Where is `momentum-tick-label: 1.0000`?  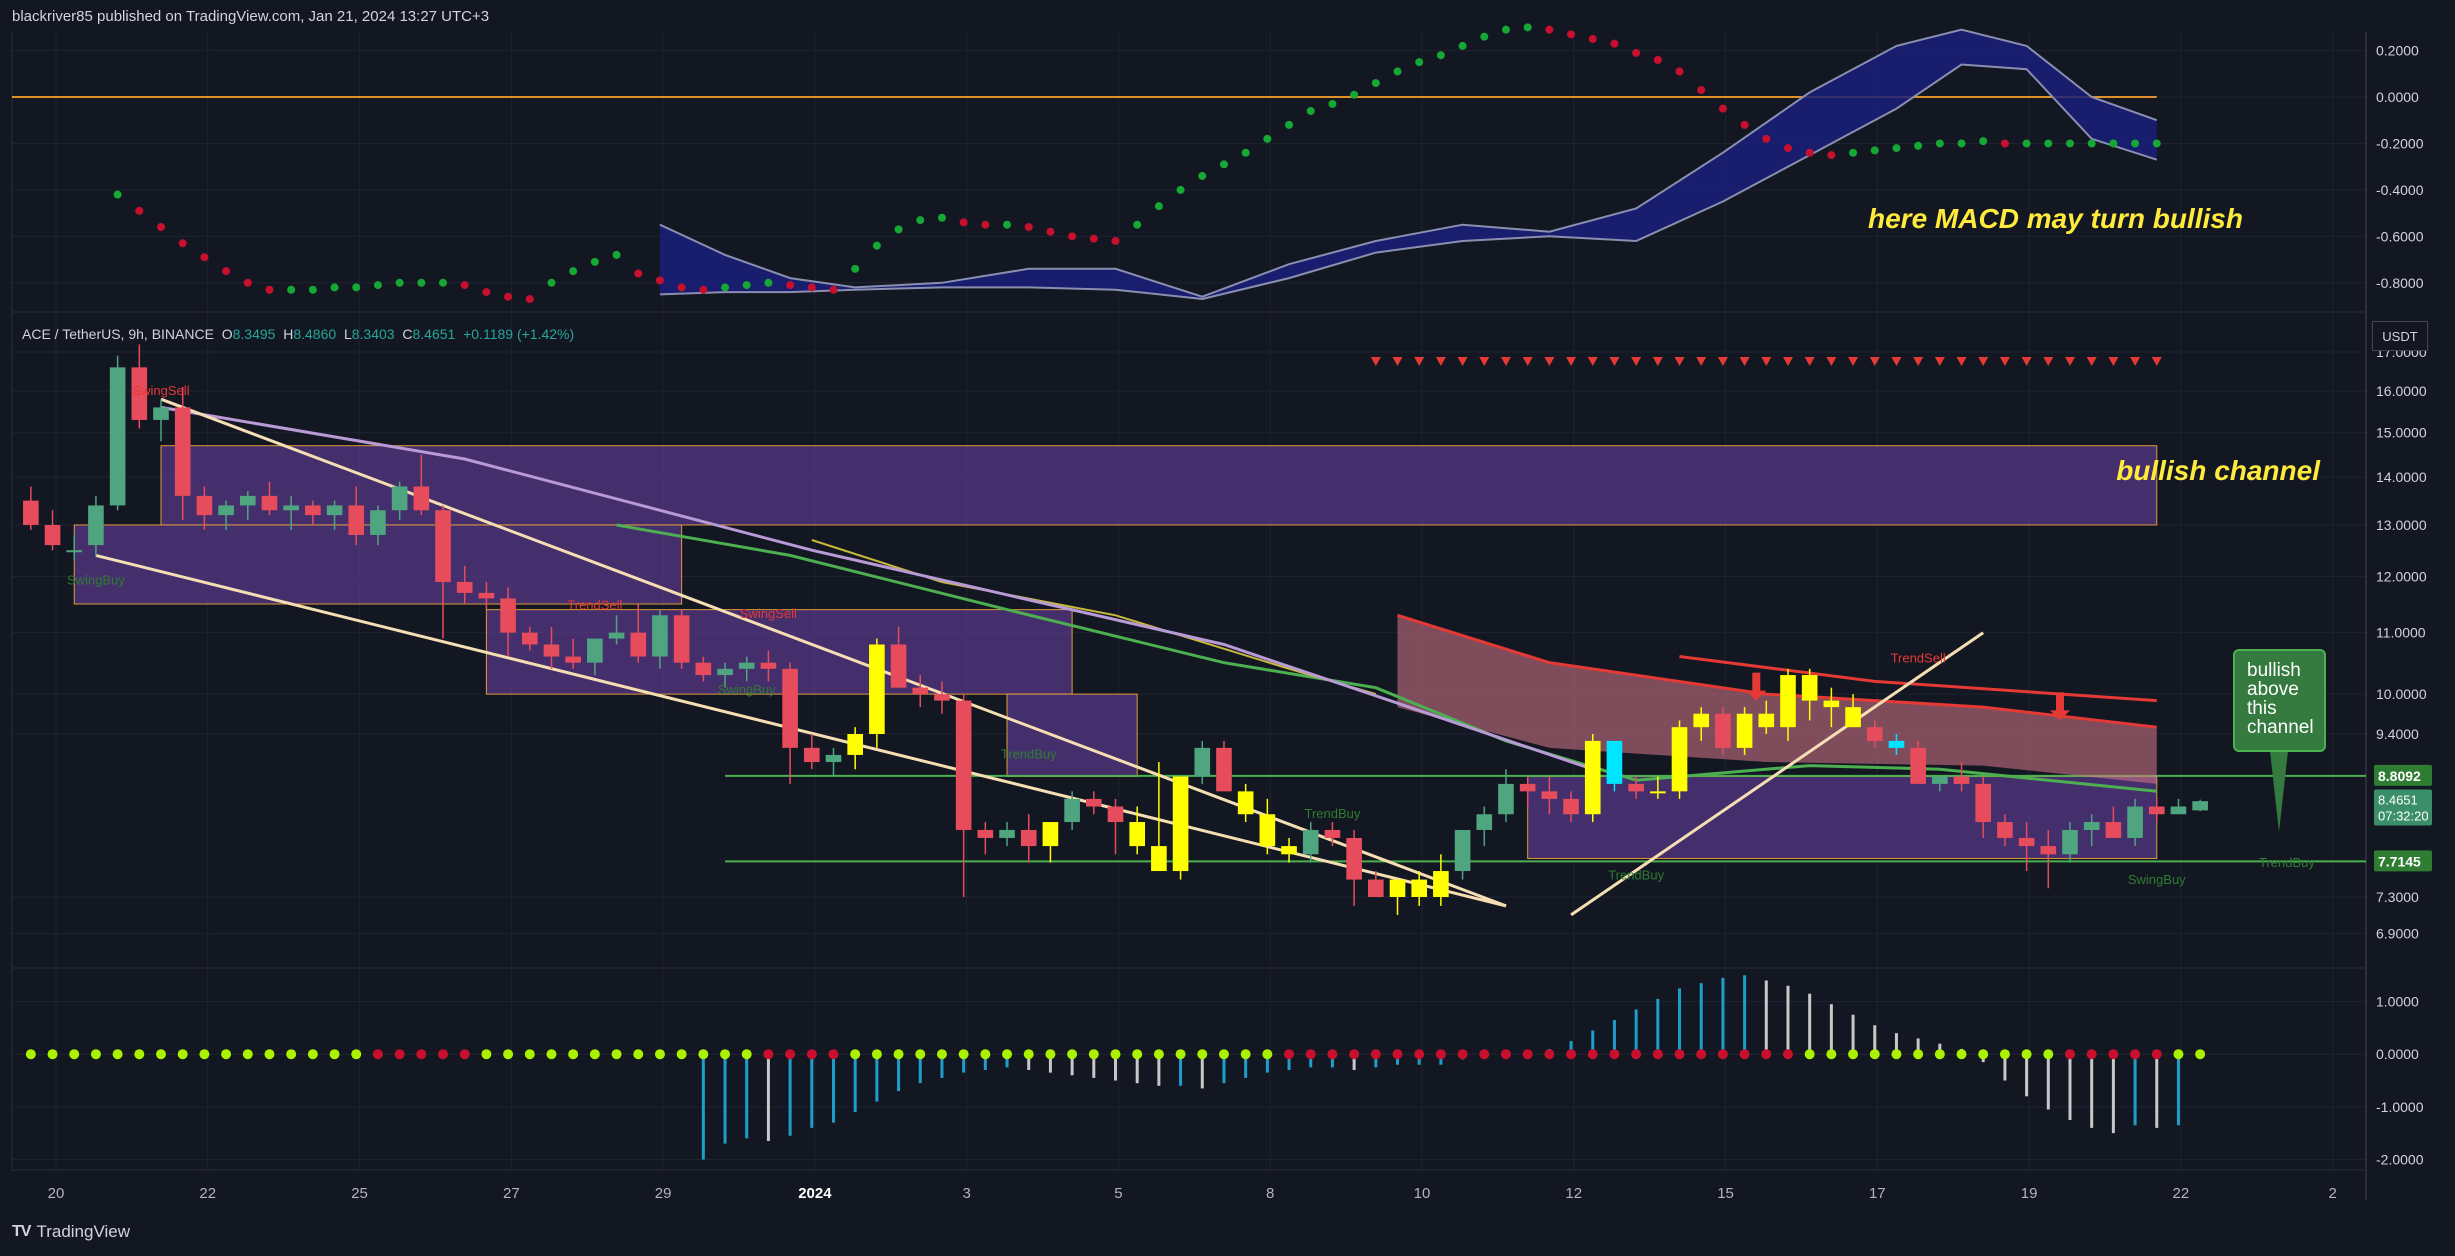
momentum-tick-label: 1.0000 is located at coordinates (2397, 1002).